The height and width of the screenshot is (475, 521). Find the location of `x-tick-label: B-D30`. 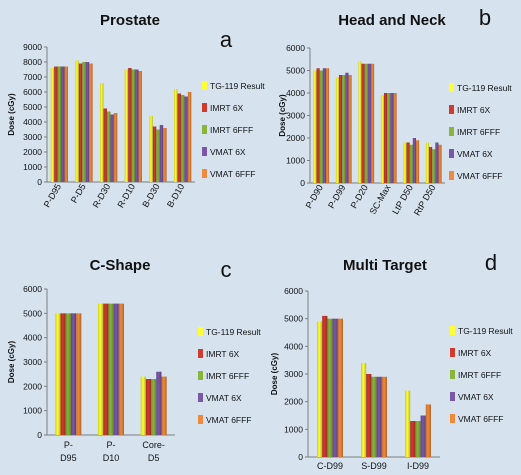

x-tick-label: B-D30 is located at coordinates (150, 195).